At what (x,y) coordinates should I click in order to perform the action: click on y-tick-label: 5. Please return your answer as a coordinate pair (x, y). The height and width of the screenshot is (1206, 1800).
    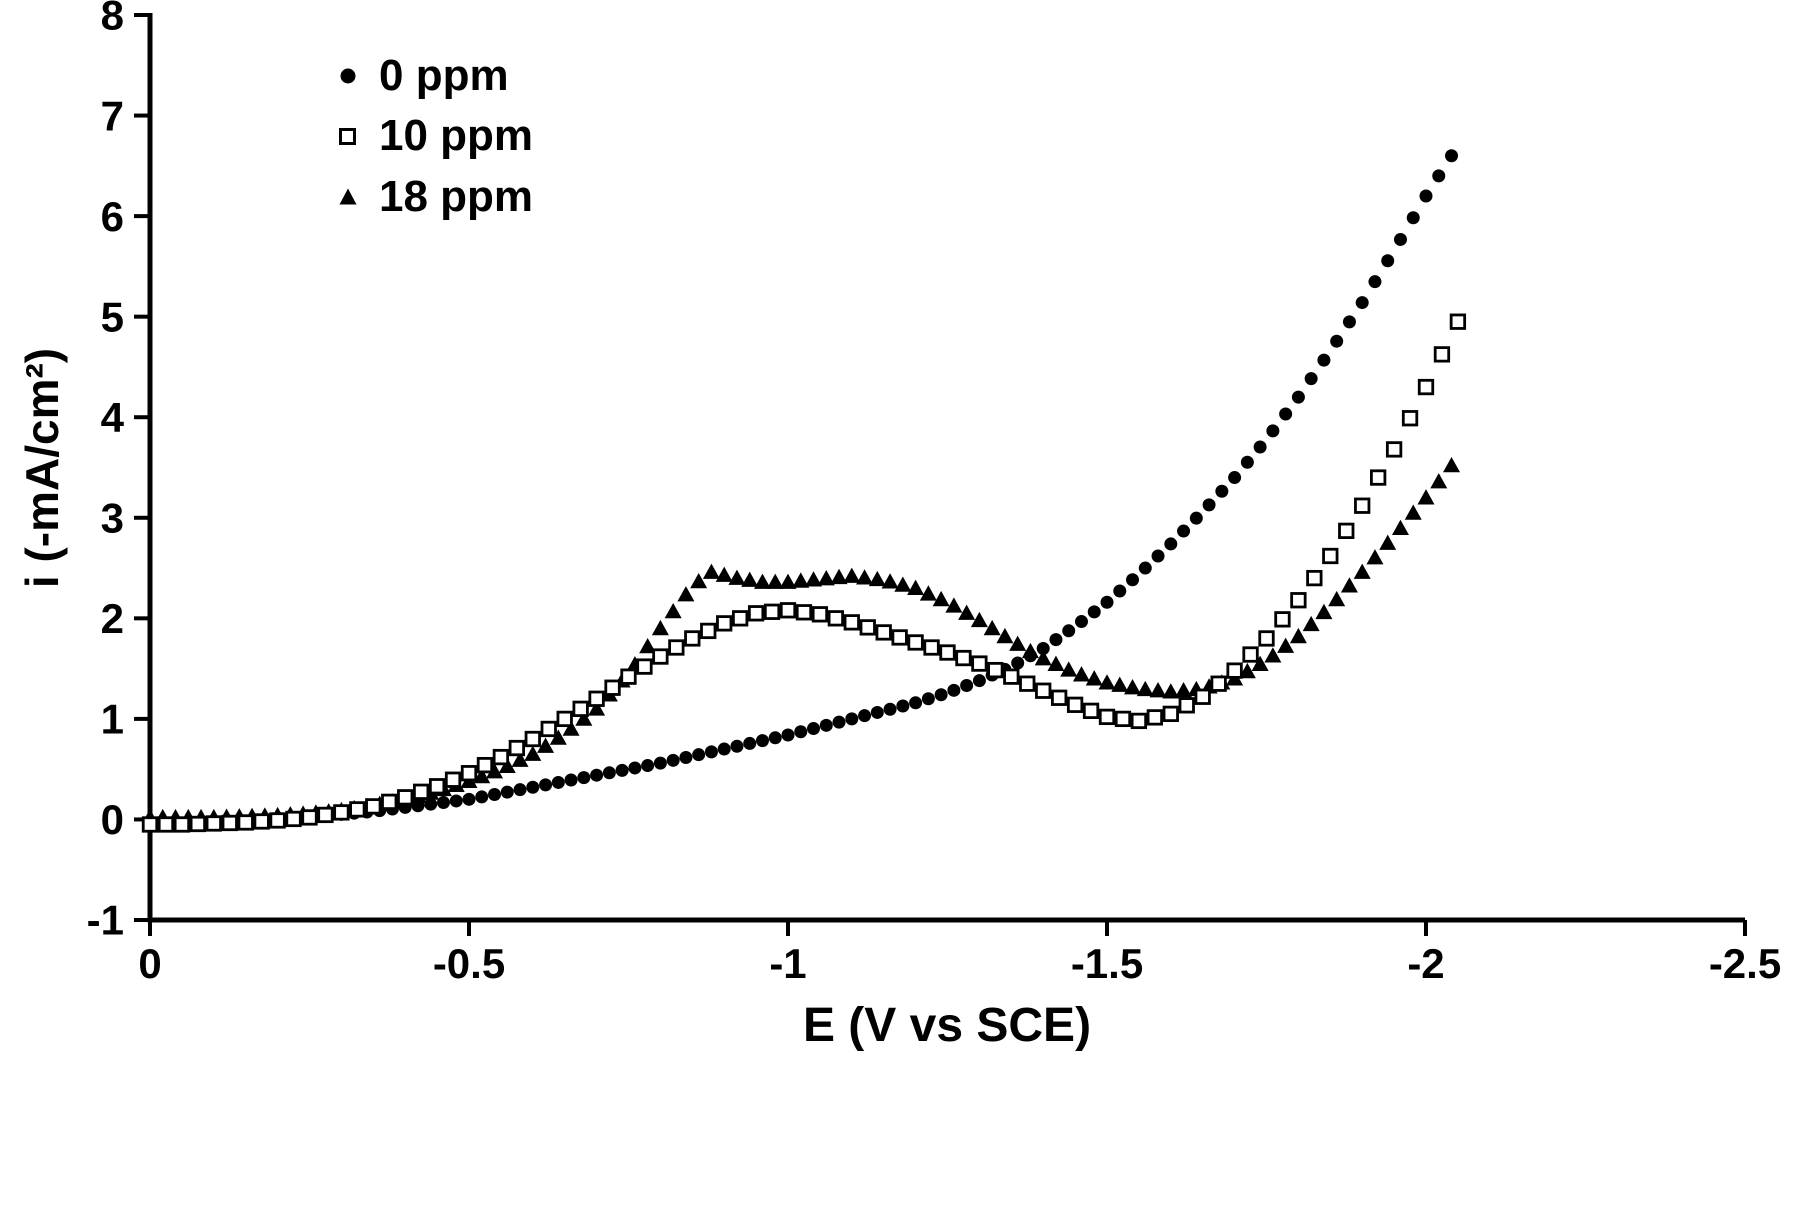
    Looking at the image, I should click on (112, 316).